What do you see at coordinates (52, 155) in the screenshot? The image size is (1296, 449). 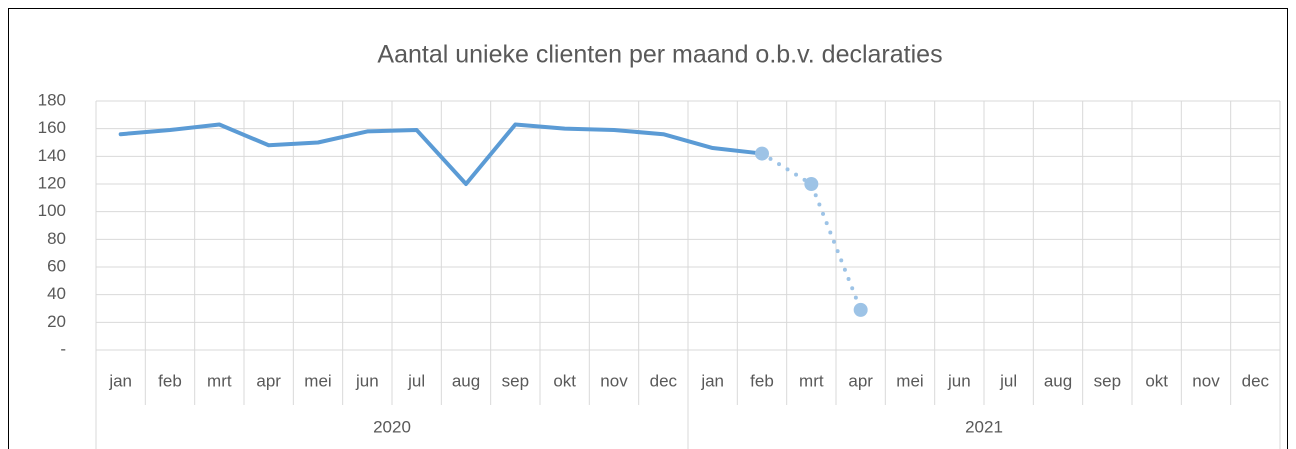 I see `y-tick-label: 140` at bounding box center [52, 155].